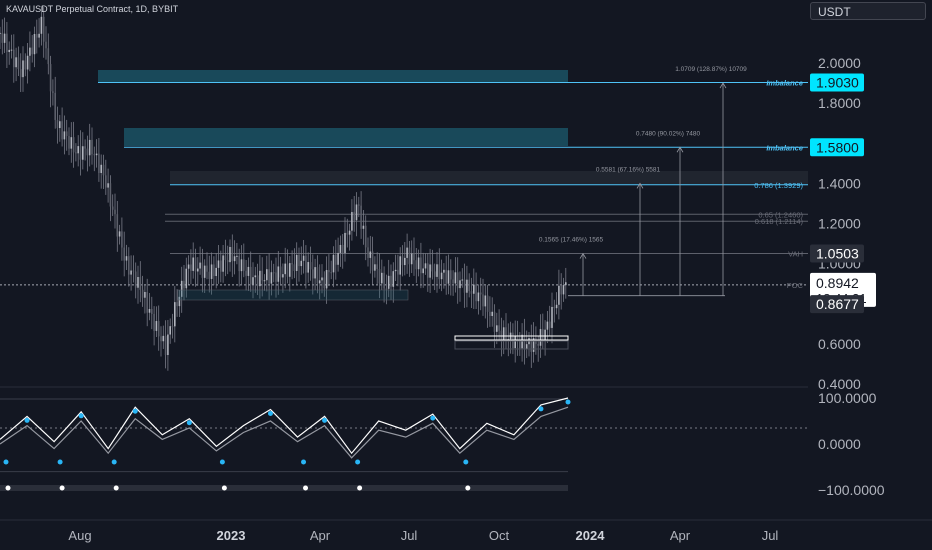  What do you see at coordinates (868, 11) in the screenshot?
I see `currency-selector-button: USDT` at bounding box center [868, 11].